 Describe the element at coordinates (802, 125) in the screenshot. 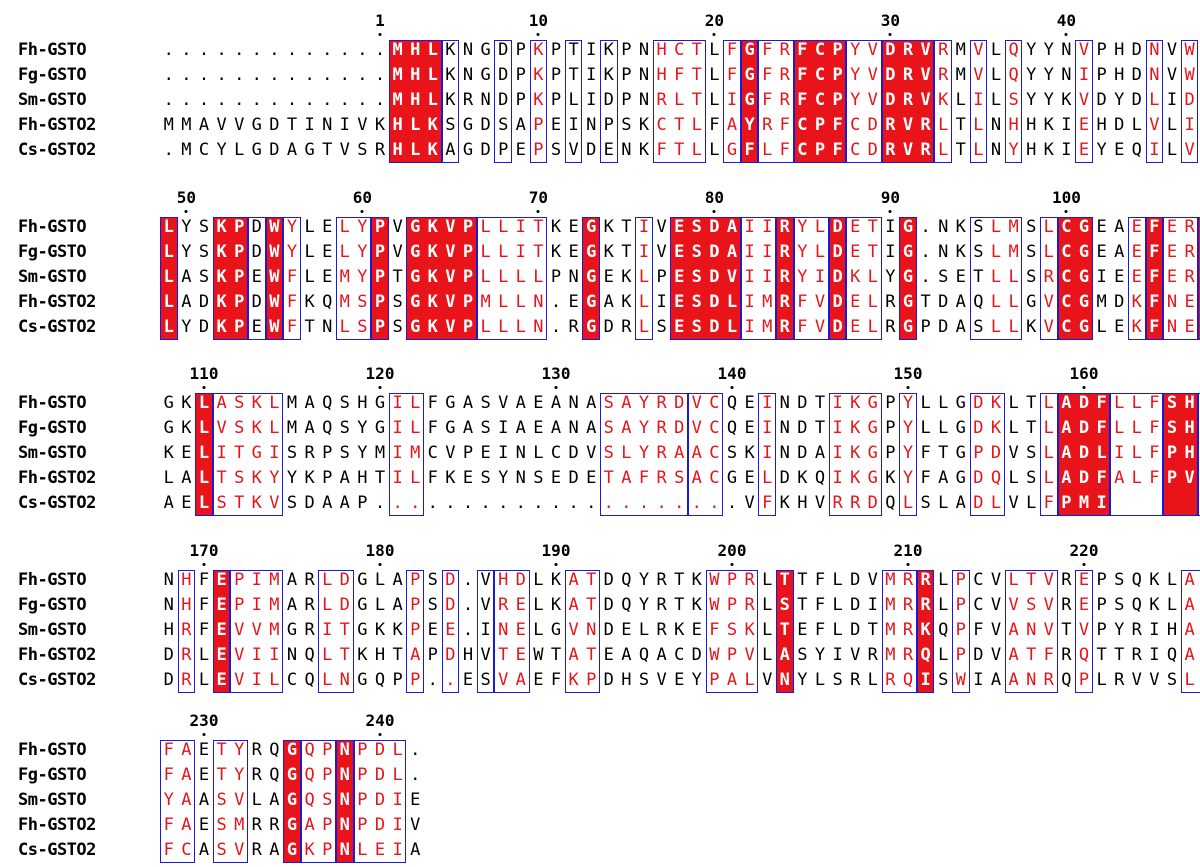

I see `residue: C` at that location.